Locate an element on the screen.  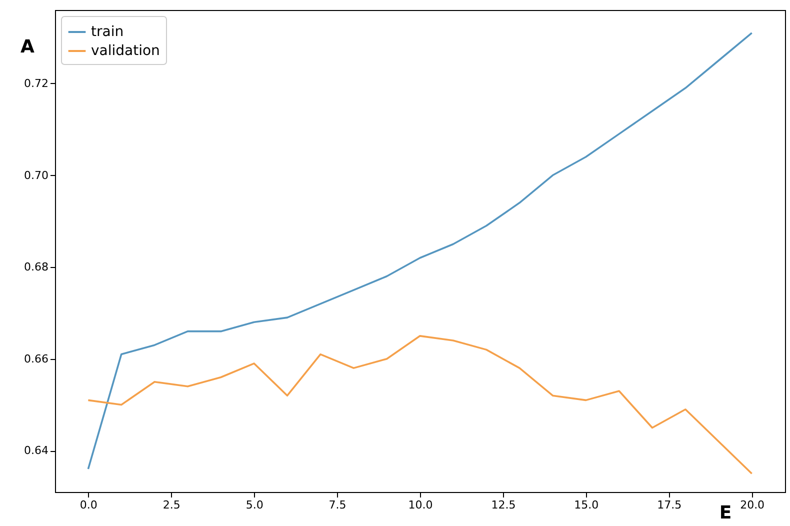
x-tick-label: 17.5 is located at coordinates (669, 505).